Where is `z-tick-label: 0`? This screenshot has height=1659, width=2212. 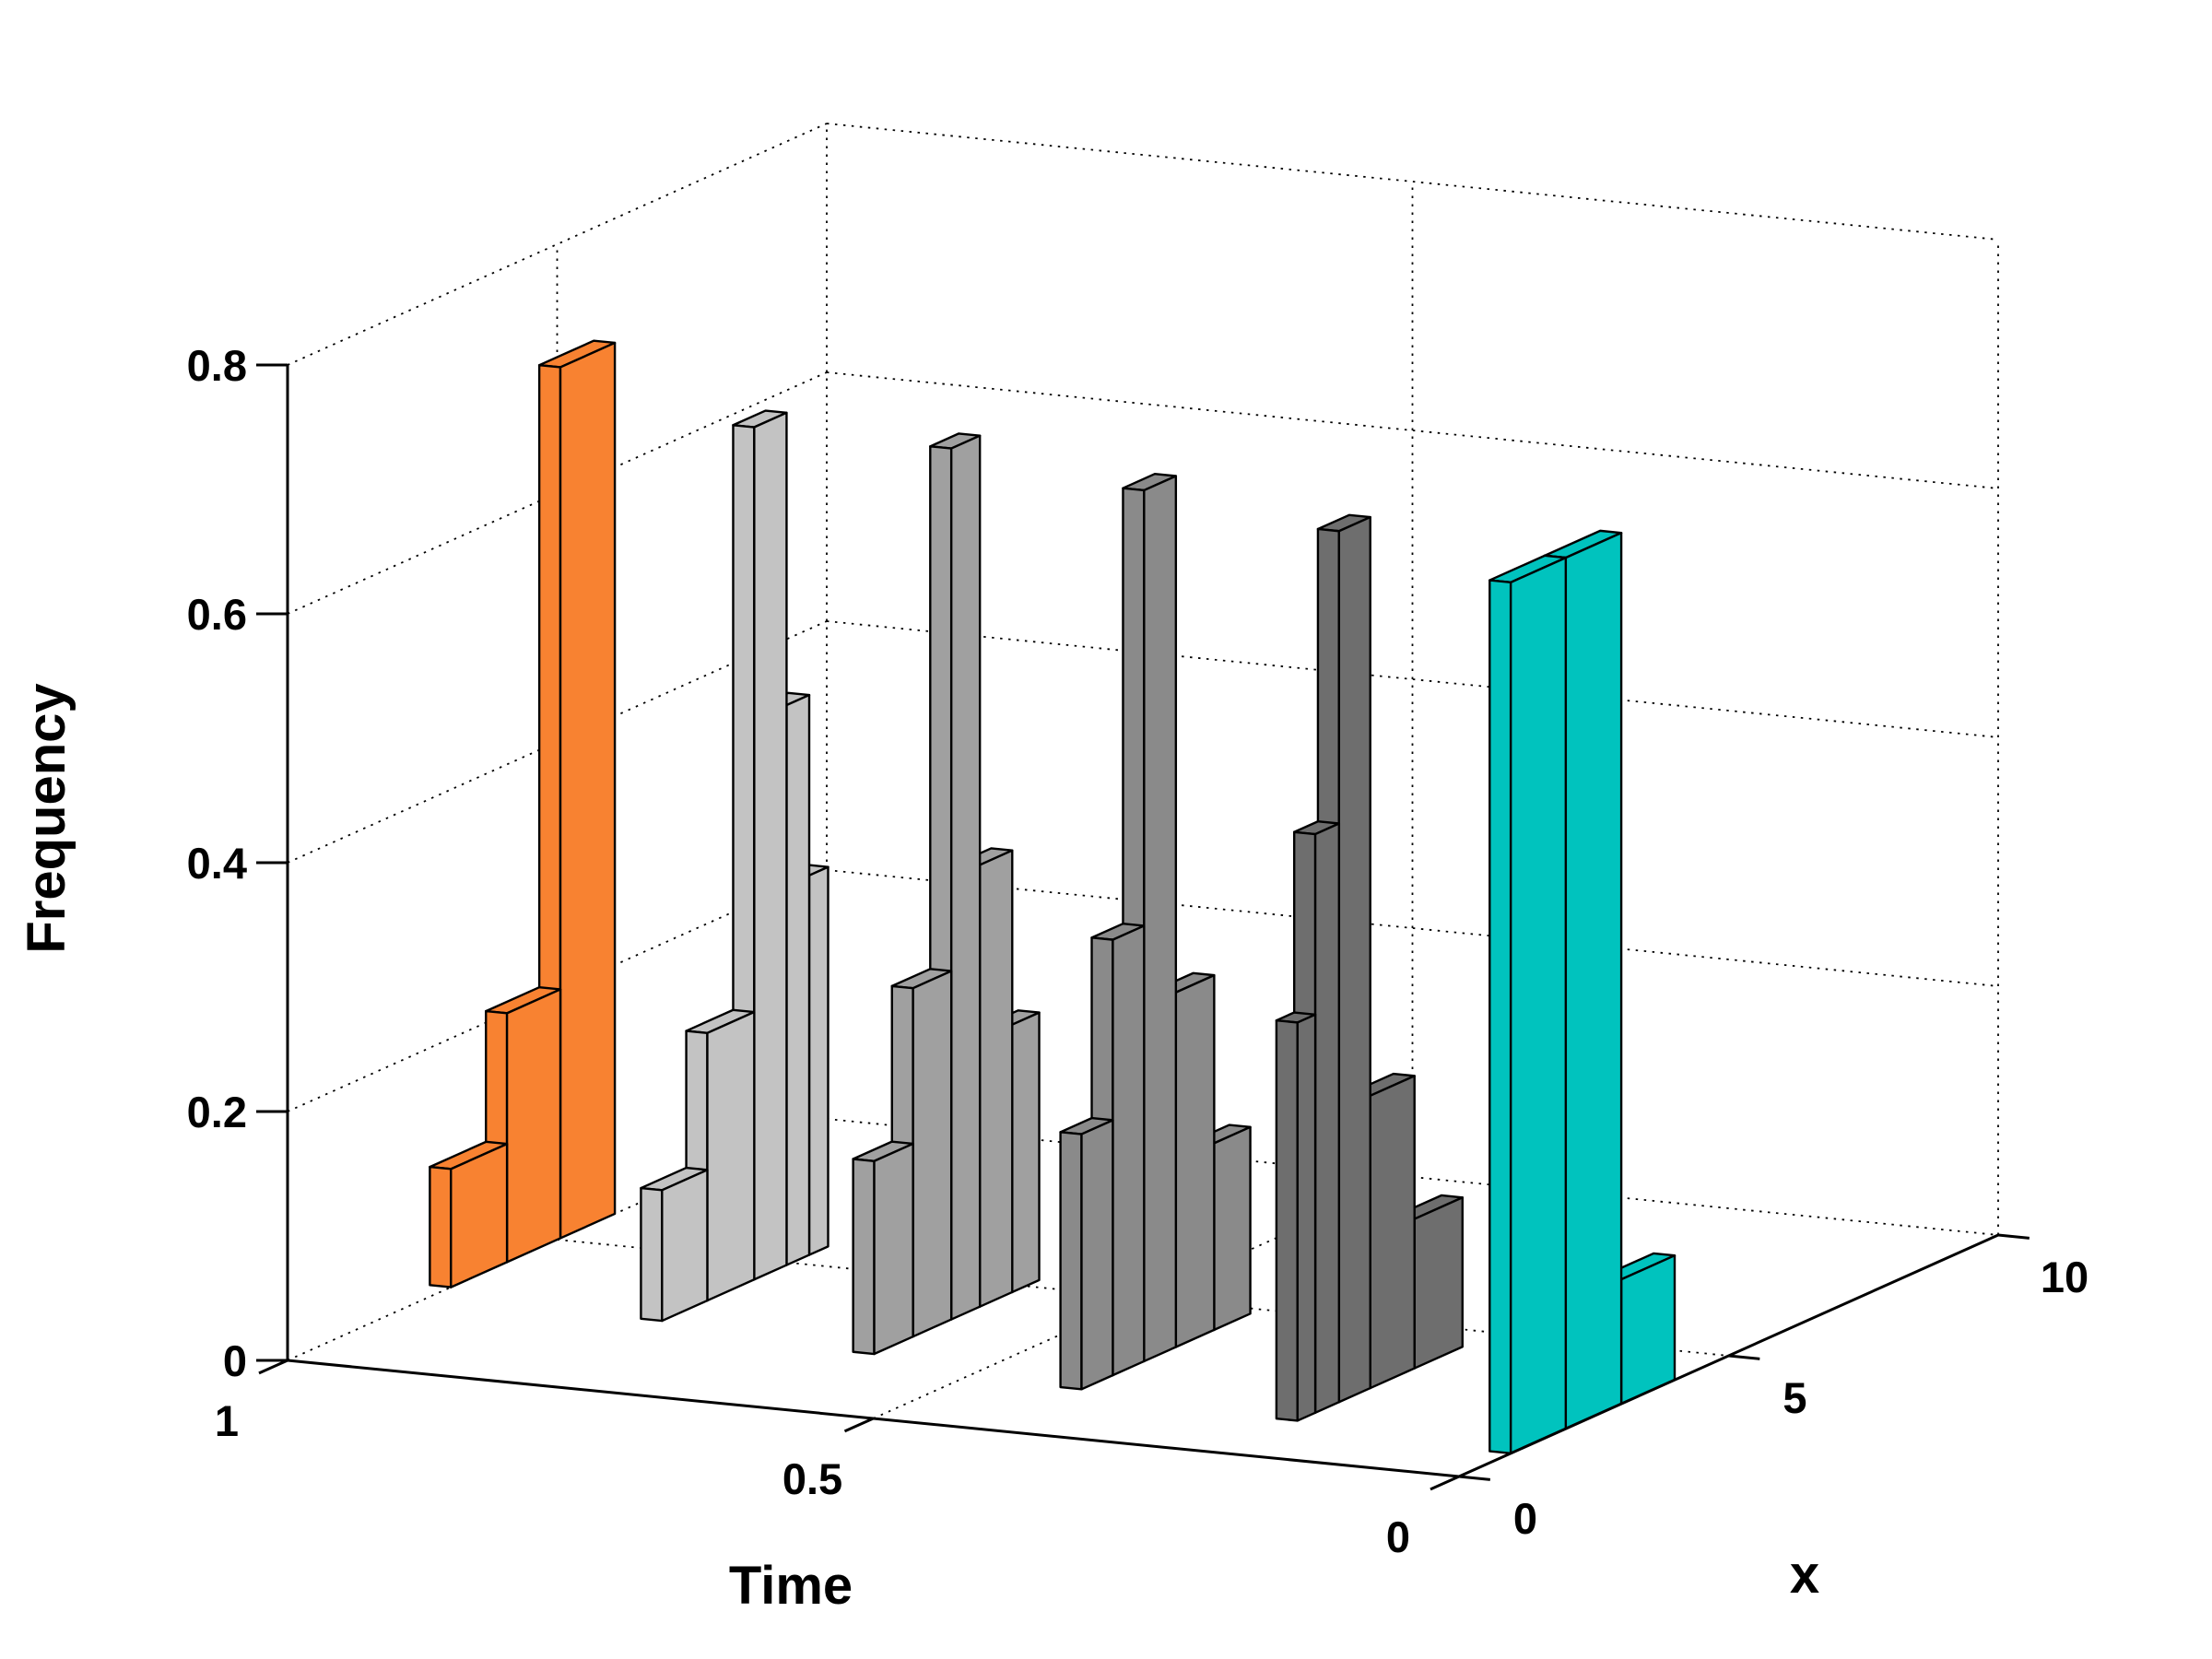 z-tick-label: 0 is located at coordinates (235, 1360).